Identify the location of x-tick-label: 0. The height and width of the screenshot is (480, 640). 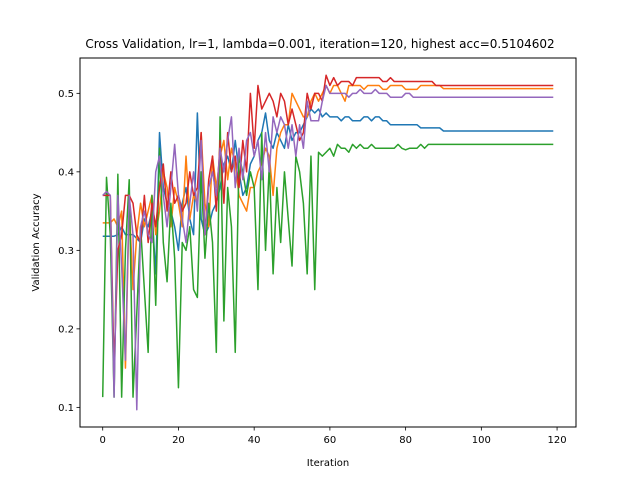
(103, 440).